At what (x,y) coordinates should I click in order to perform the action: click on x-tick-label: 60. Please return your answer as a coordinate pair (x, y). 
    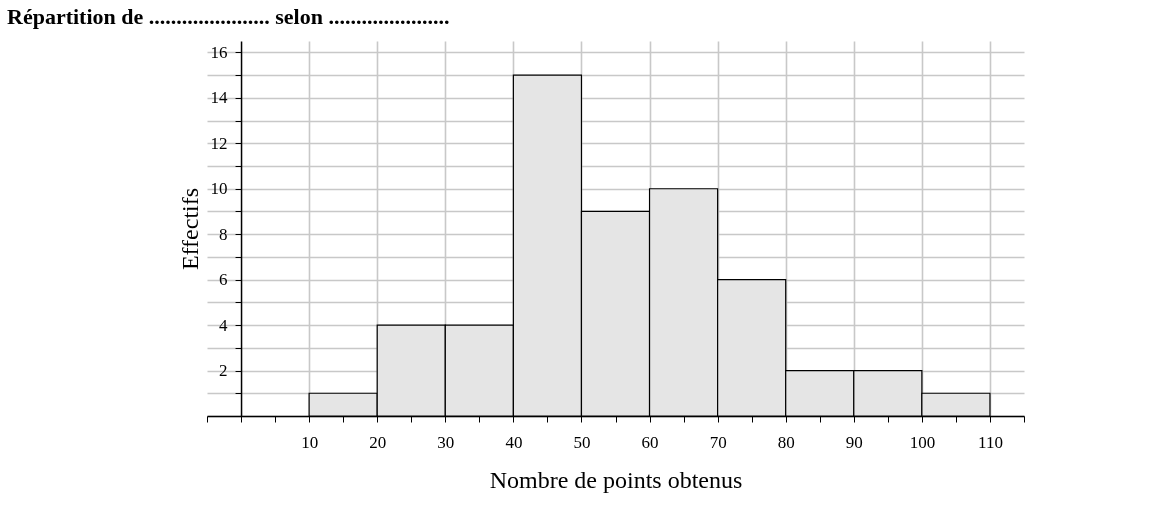
    Looking at the image, I should click on (650, 442).